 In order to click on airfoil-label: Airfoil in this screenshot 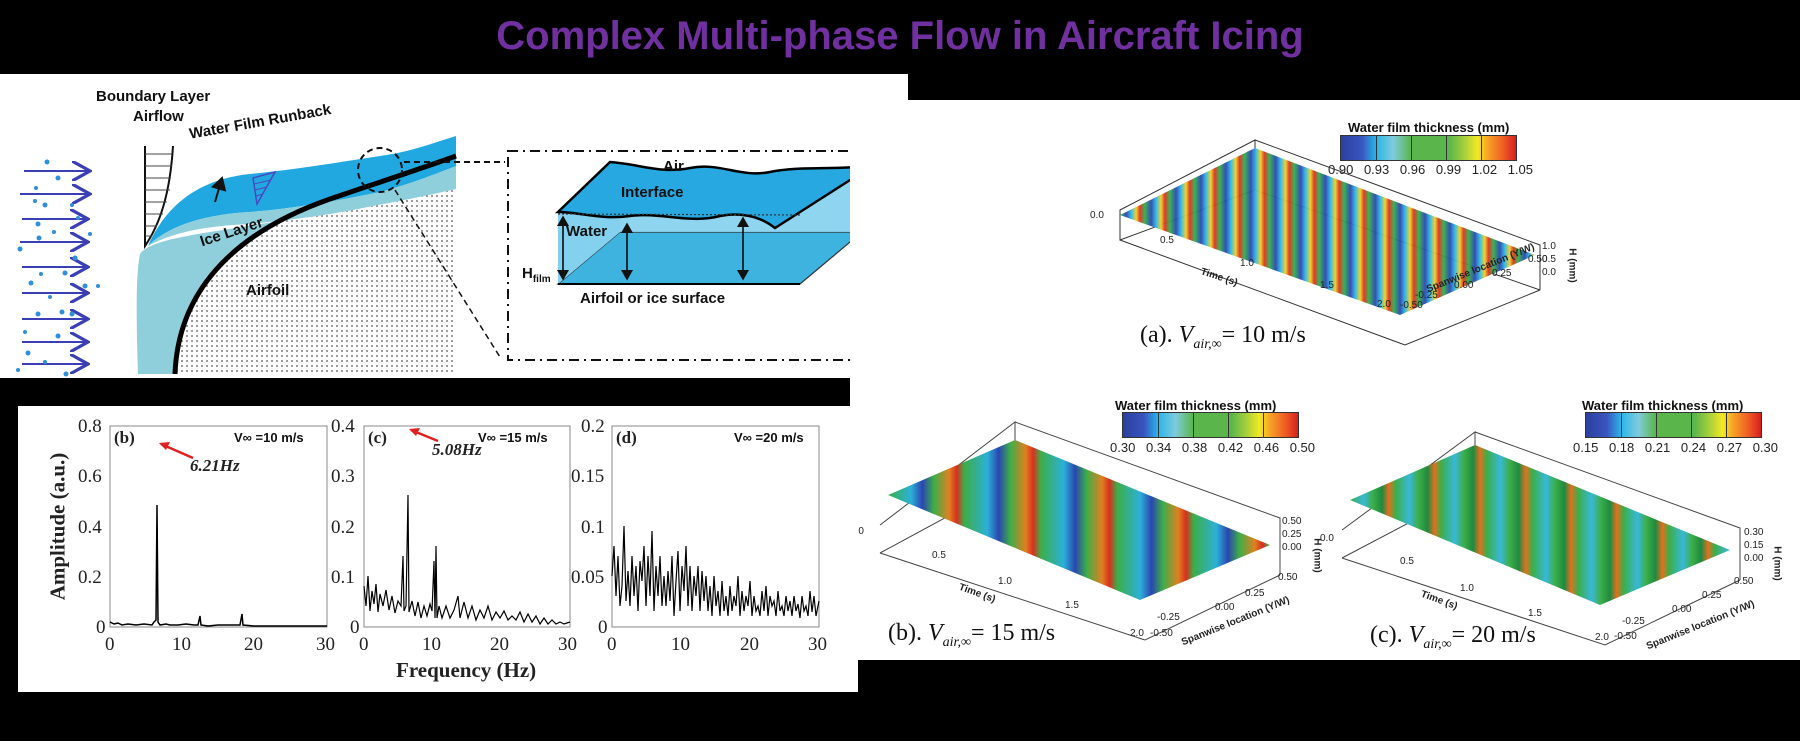, I will do `click(268, 290)`.